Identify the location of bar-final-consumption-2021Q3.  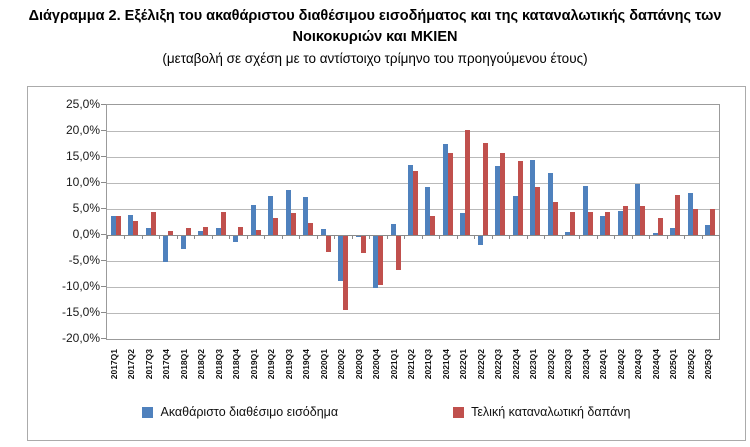
(433, 225).